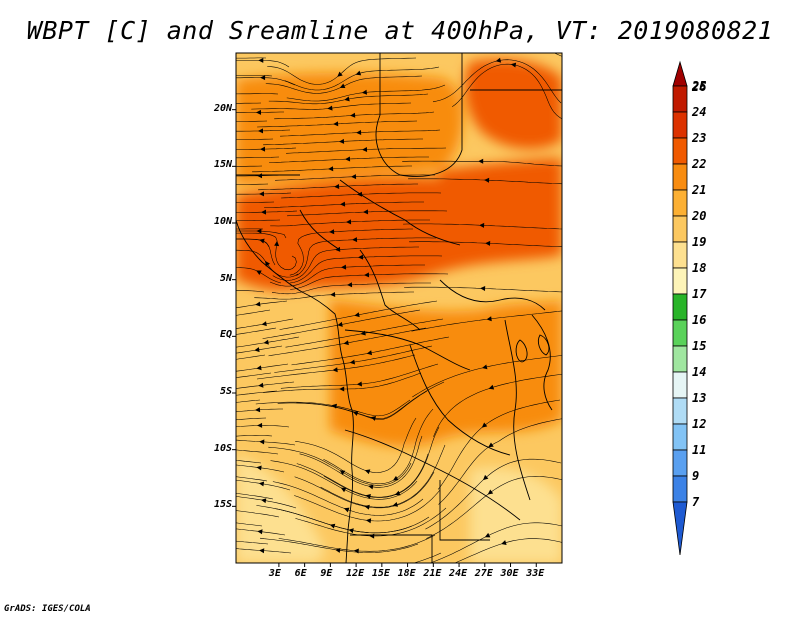  What do you see at coordinates (699, 190) in the screenshot?
I see `colorbar-level-label: 21` at bounding box center [699, 190].